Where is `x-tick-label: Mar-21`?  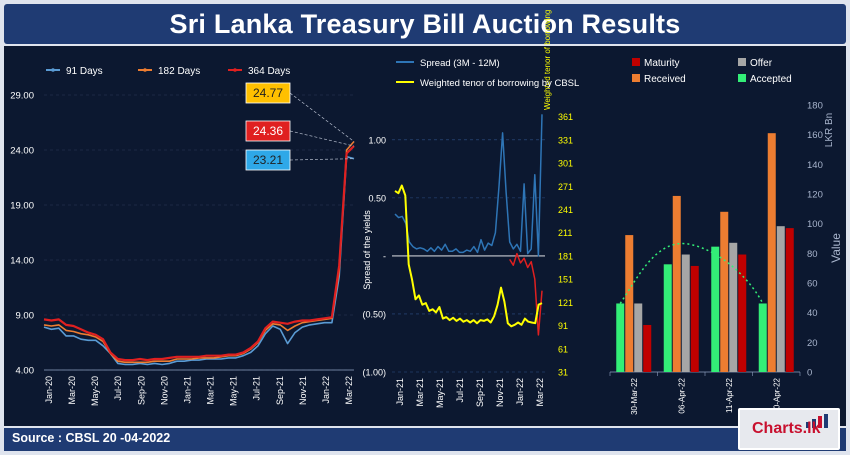
x-tick-label: Mar-21 is located at coordinates (211, 390).